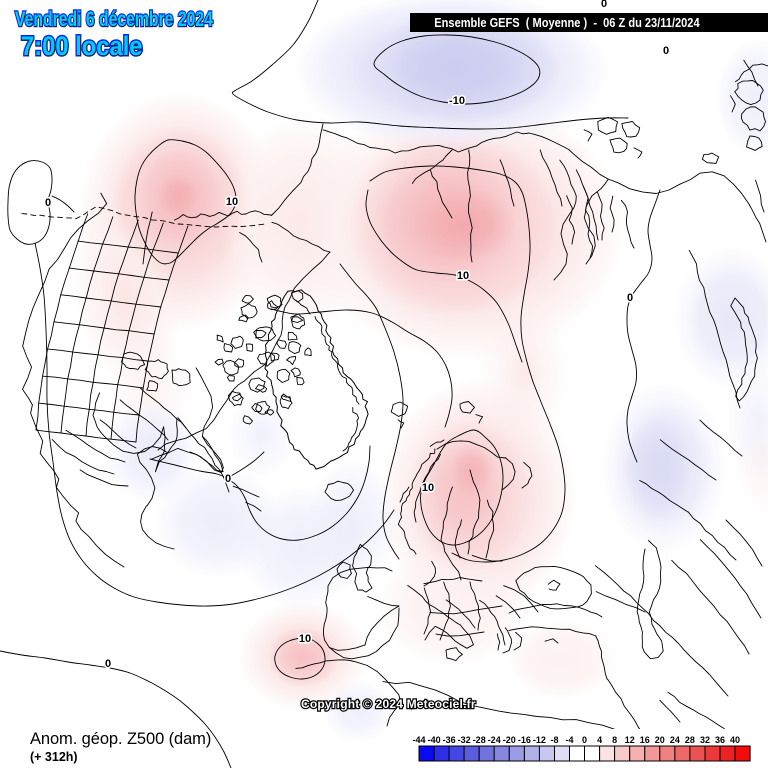 This screenshot has height=768, width=768. Describe the element at coordinates (524, 740) in the screenshot. I see `svg-text: -16` at that location.